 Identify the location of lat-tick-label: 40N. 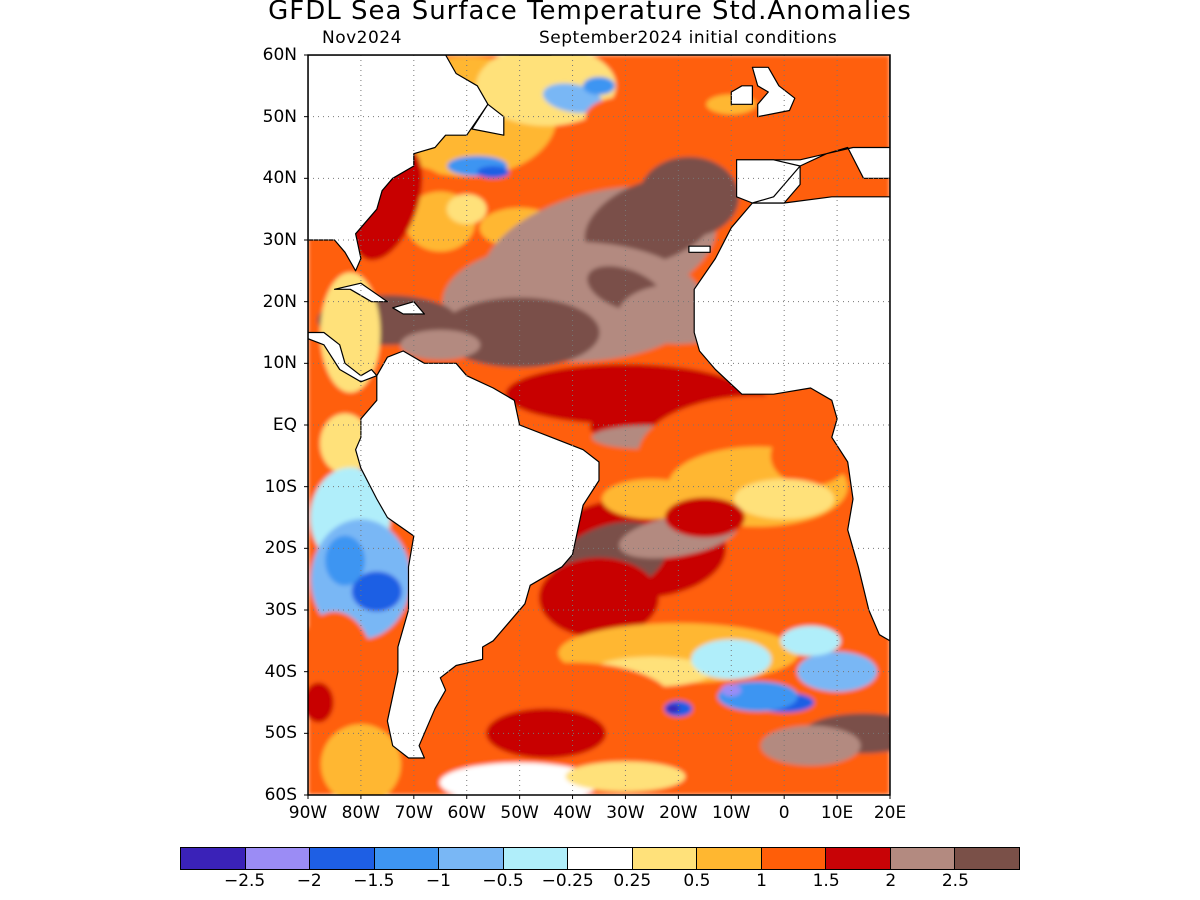
(279, 178).